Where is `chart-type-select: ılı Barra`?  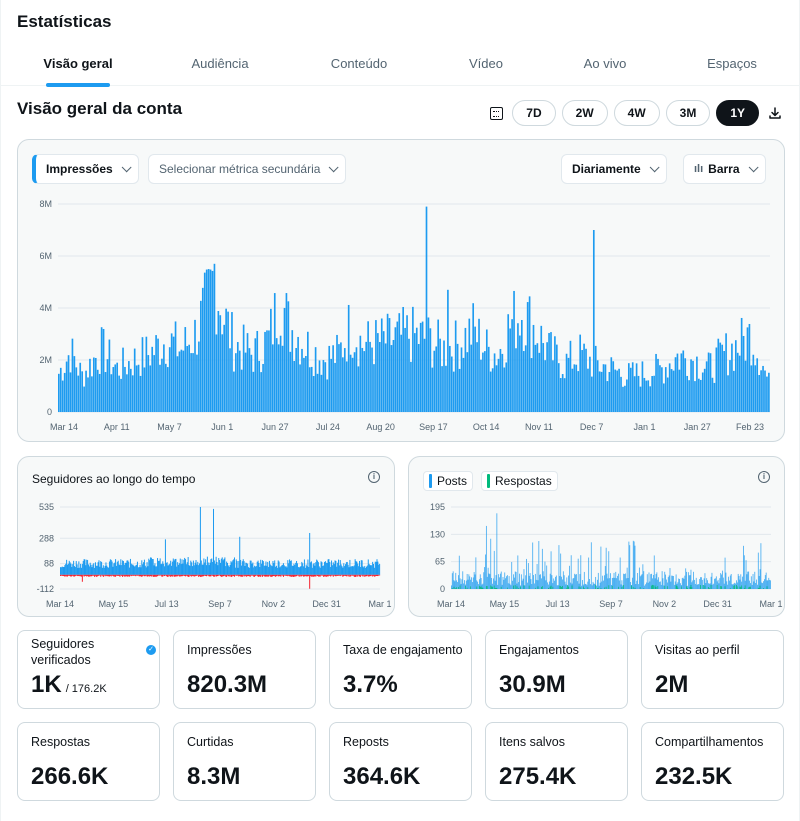 chart-type-select: ılı Barra is located at coordinates (724, 169).